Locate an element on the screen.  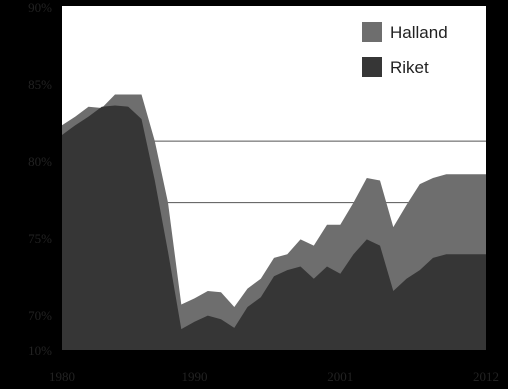
y-tick-label: 10% is located at coordinates (40, 350).